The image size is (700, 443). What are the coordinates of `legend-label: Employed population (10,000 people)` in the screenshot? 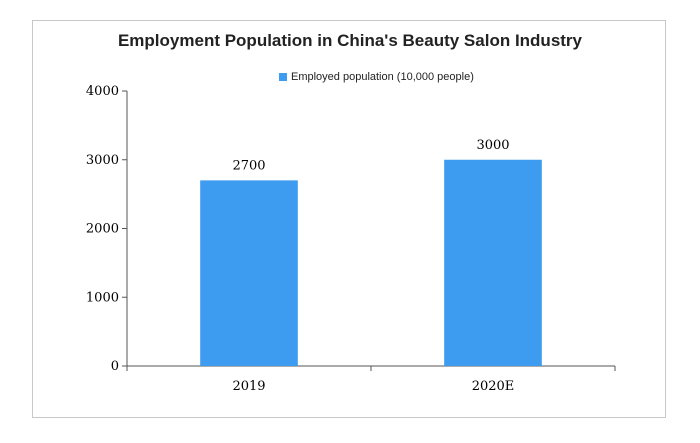 It's located at (382, 77).